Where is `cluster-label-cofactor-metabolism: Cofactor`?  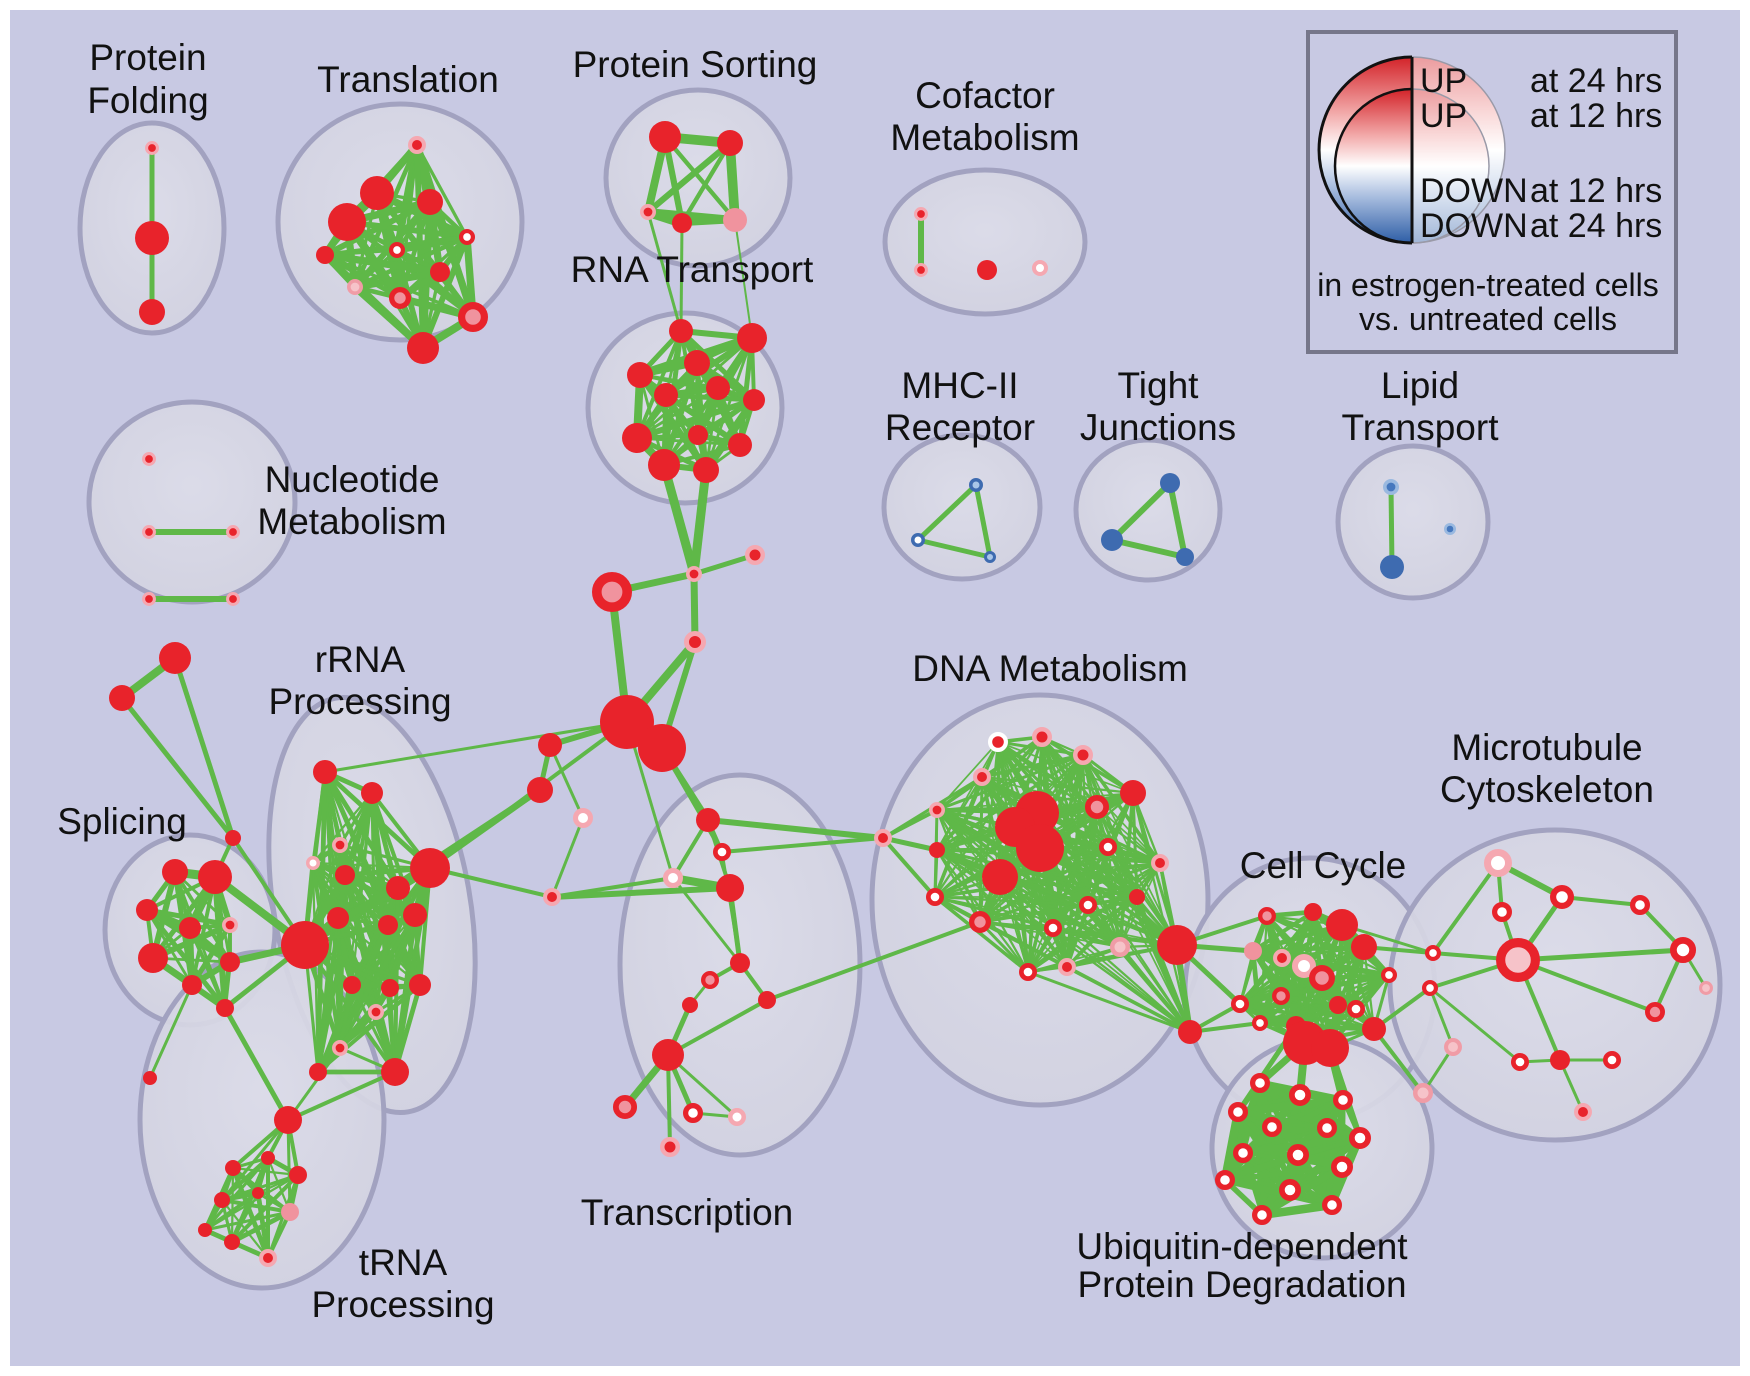
cluster-label-cofactor-metabolism: Cofactor is located at coordinates (985, 95).